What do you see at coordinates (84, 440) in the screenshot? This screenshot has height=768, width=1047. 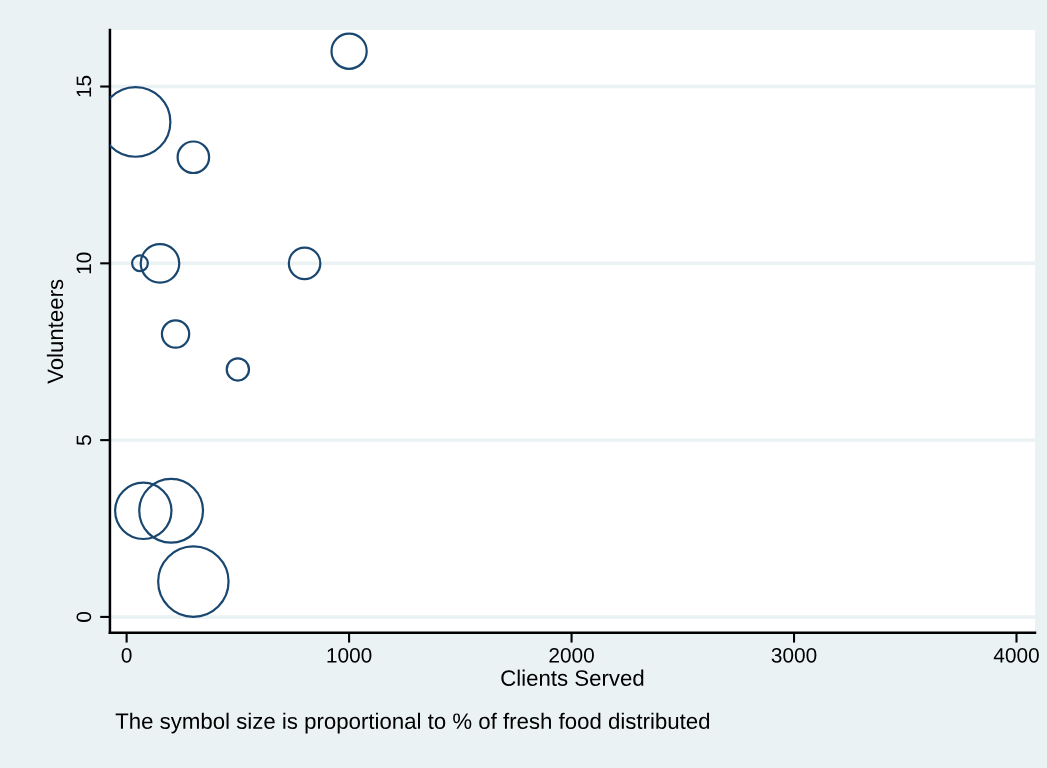 I see `y-tick-label: 5` at bounding box center [84, 440].